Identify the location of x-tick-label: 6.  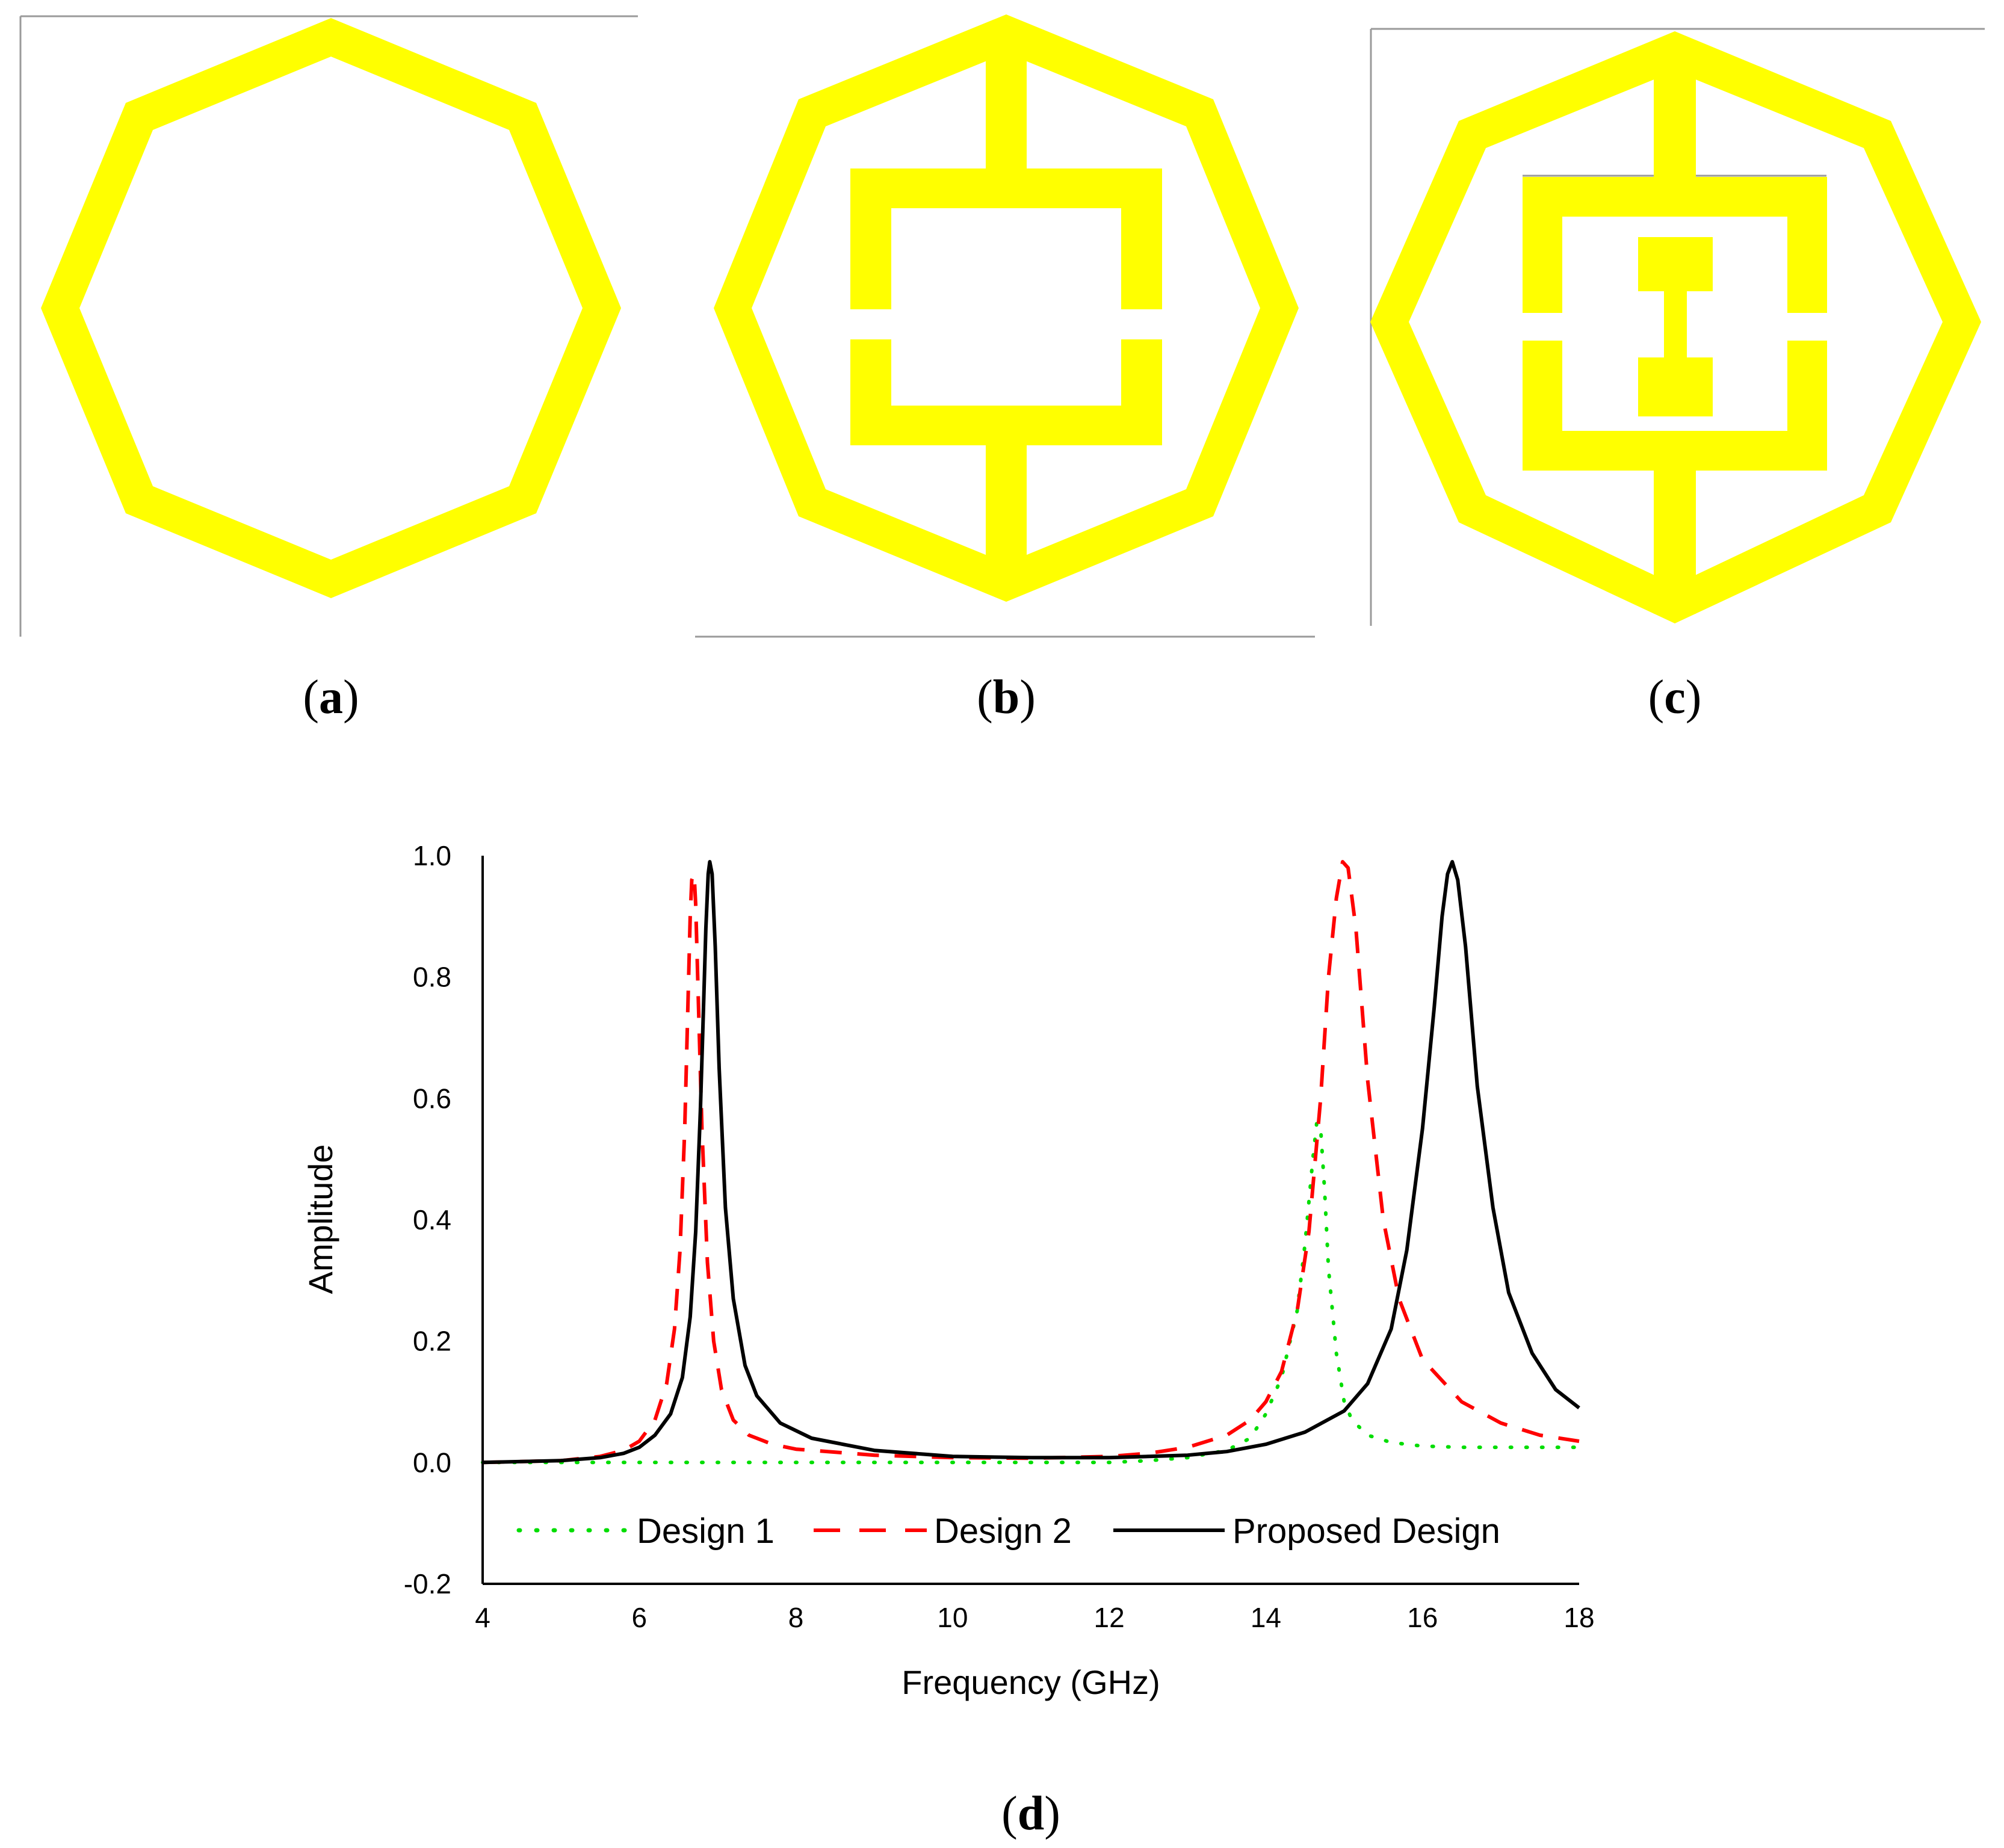
(639, 1618).